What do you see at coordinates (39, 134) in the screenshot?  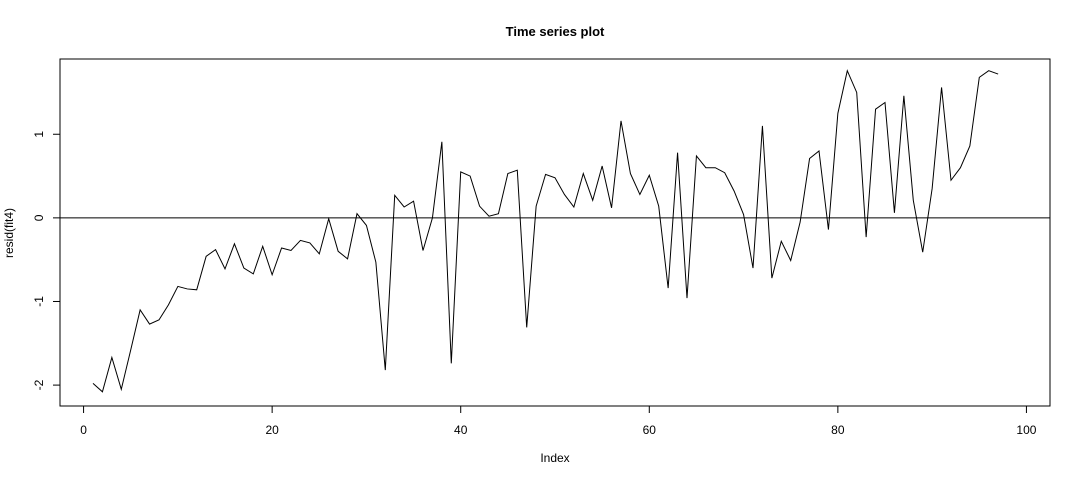 I see `y-tick-label: 1` at bounding box center [39, 134].